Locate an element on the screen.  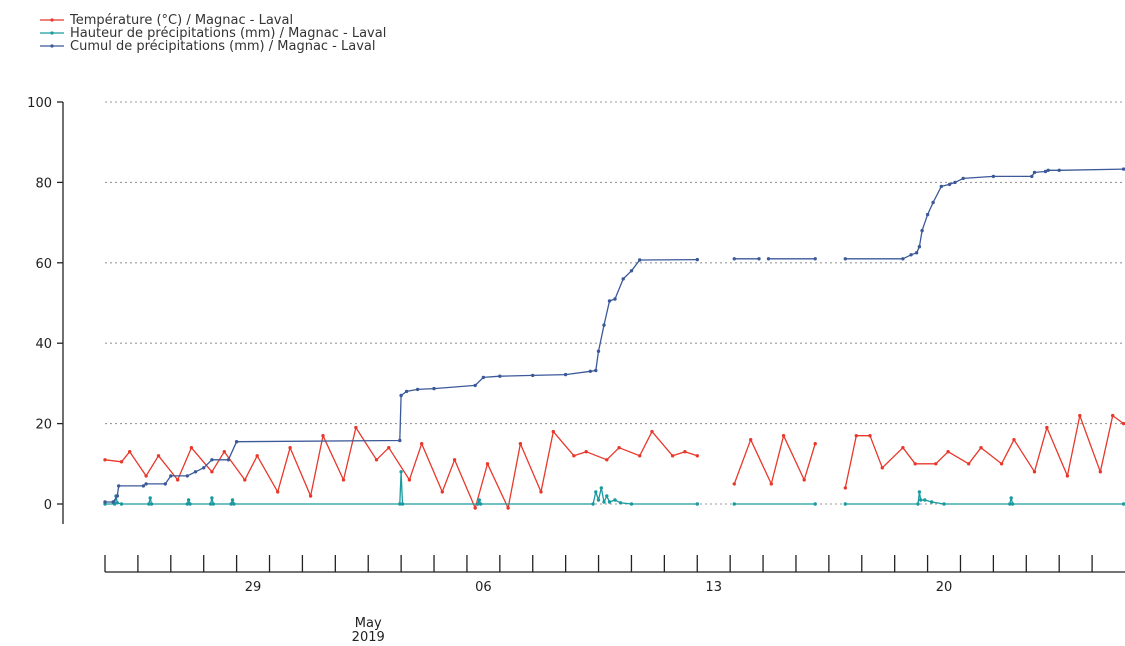
x-tick-label: 13 is located at coordinates (713, 587).